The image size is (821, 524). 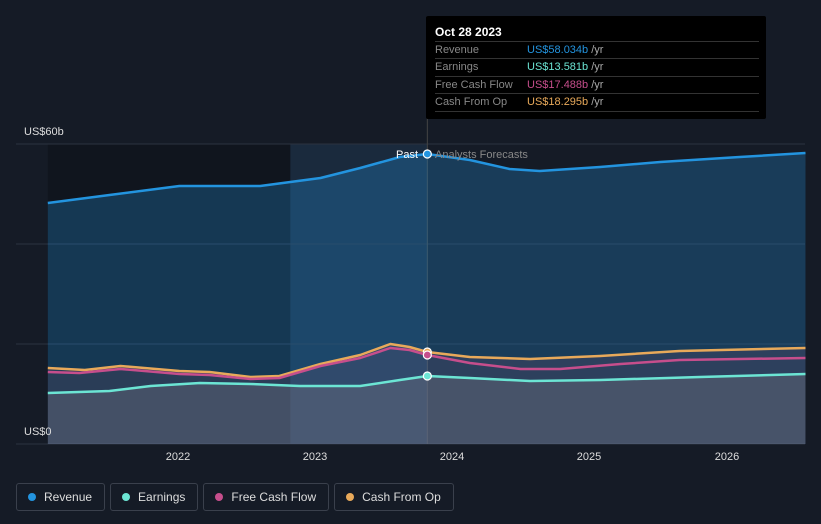 What do you see at coordinates (471, 102) in the screenshot?
I see `tooltip-label: Cash From Op` at bounding box center [471, 102].